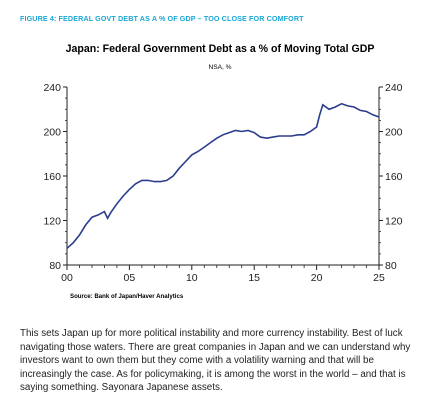  Describe the element at coordinates (379, 278) in the screenshot. I see `x-tick-label: 25` at that location.